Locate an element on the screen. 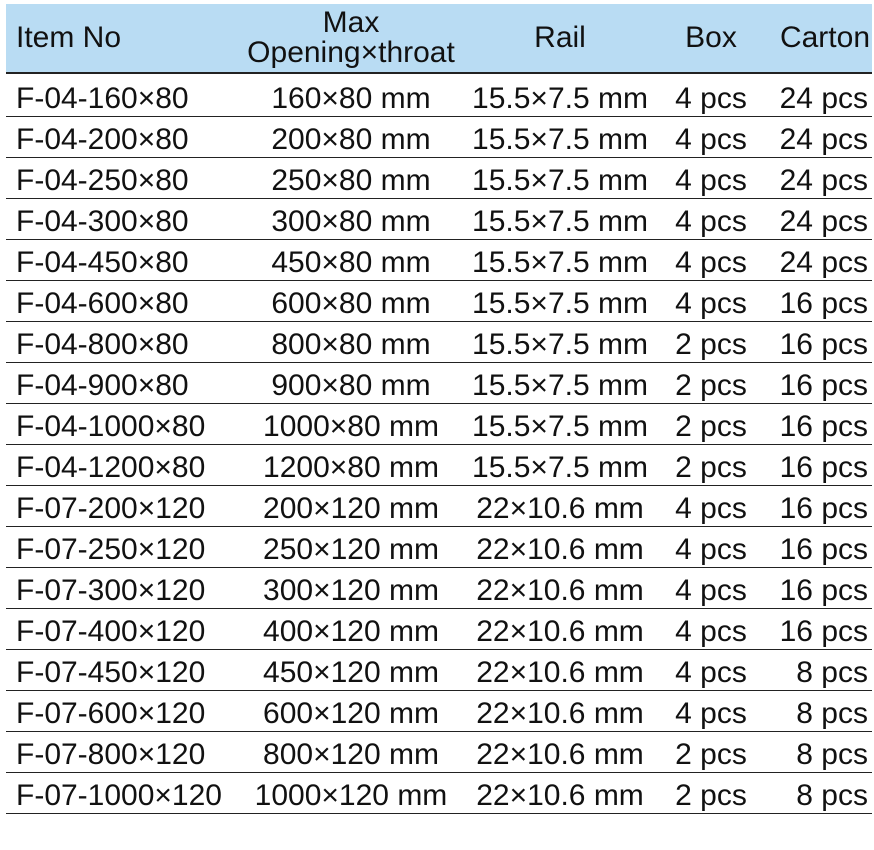  max-opening-cell: 800×120 mm is located at coordinates (351, 754).